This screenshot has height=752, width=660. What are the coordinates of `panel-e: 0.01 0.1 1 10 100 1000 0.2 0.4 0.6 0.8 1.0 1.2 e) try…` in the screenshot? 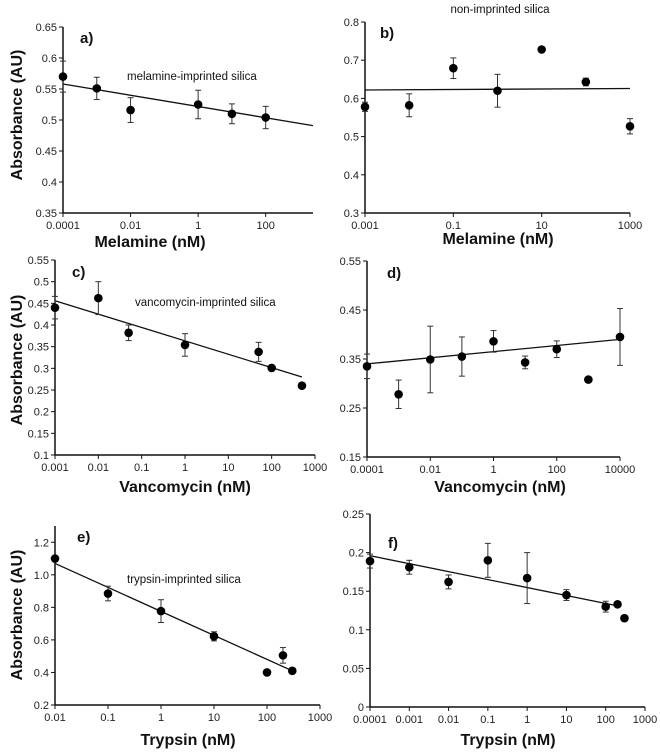 It's located at (170, 637).